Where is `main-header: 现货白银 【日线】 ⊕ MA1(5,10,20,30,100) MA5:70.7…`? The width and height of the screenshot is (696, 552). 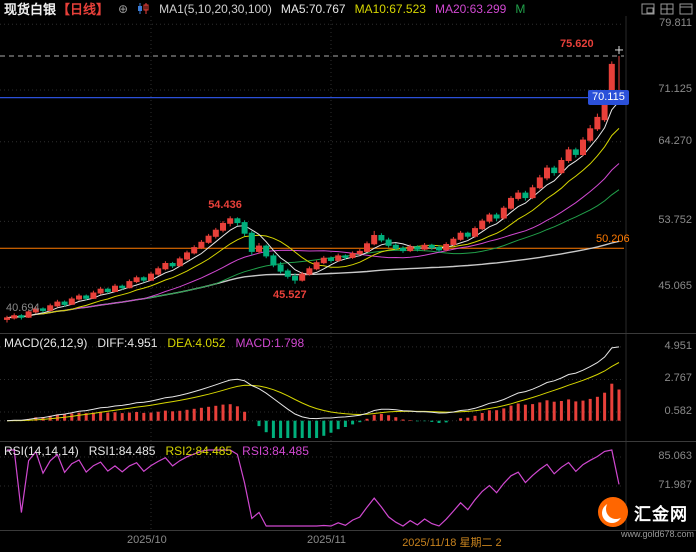 main-header: 现货白银 【日线】 ⊕ MA1(5,10,20,30,100) MA5:70.7… is located at coordinates (265, 9).